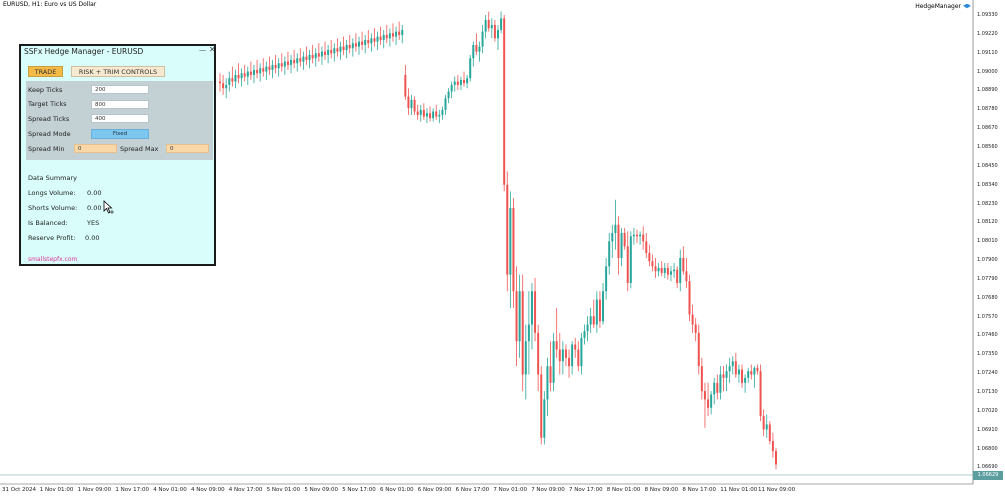 Image resolution: width=1005 pixels, height=498 pixels. What do you see at coordinates (987, 410) in the screenshot?
I see `price-axis-label: 1.07020` at bounding box center [987, 410].